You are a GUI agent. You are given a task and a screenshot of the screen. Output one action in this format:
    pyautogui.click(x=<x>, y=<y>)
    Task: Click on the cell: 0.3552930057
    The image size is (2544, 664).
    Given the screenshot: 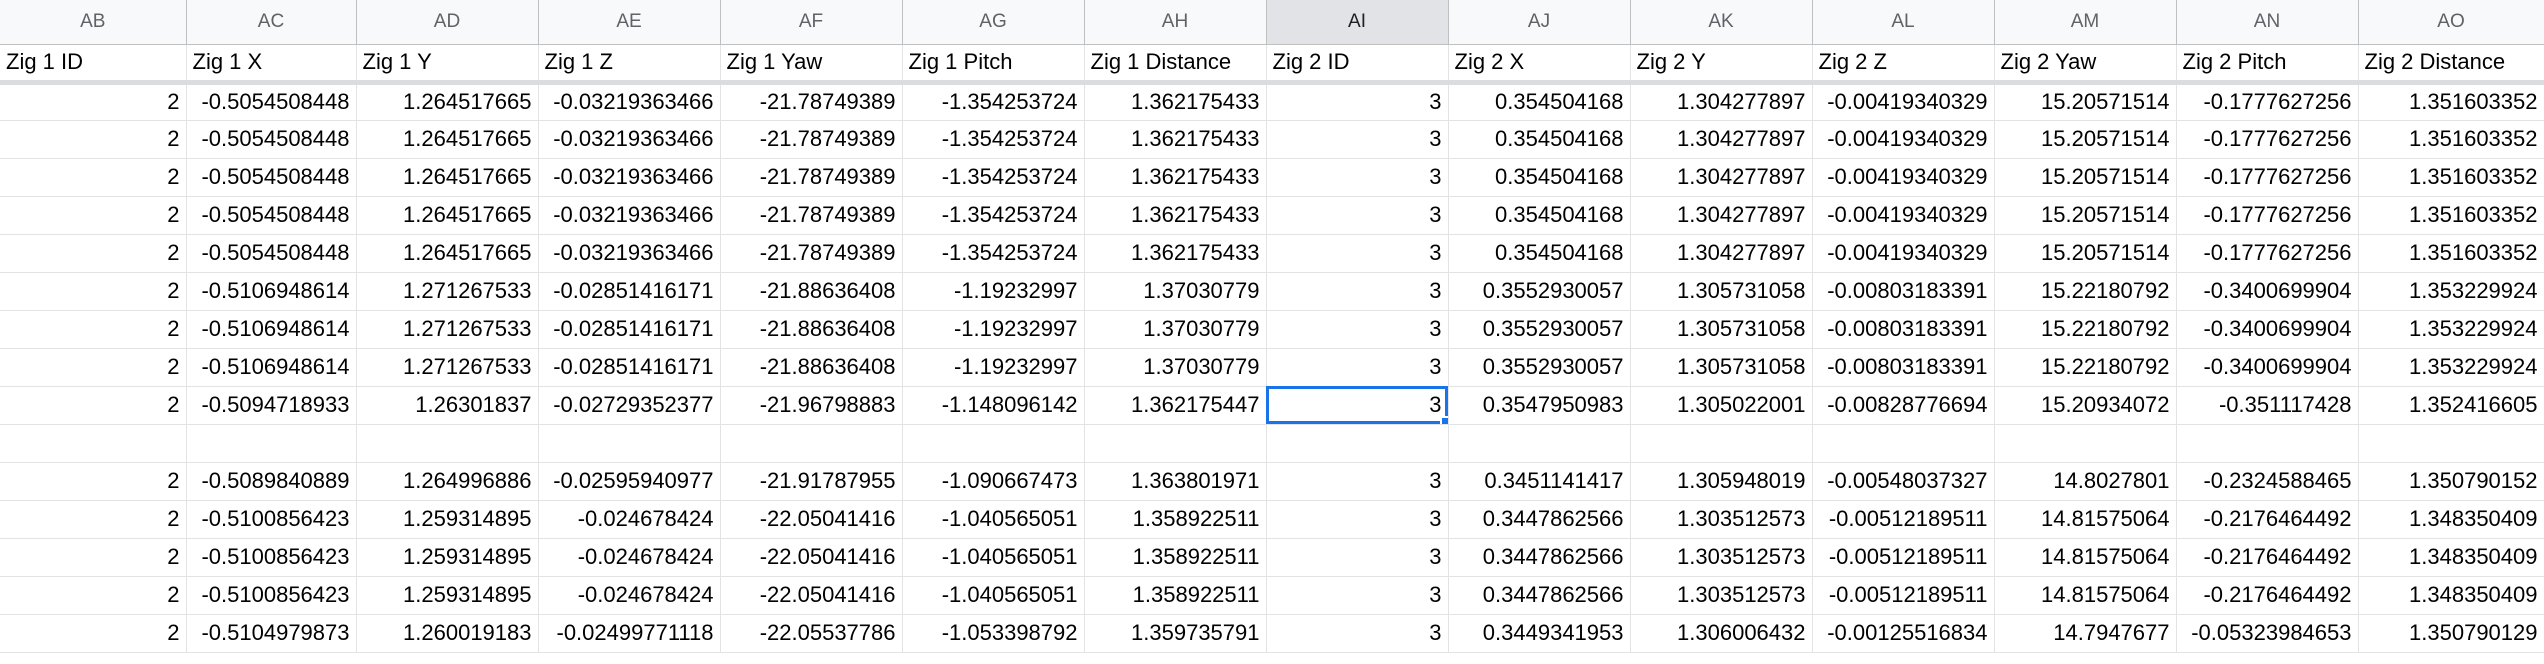 What is the action you would take?
    pyautogui.click(x=1539, y=367)
    